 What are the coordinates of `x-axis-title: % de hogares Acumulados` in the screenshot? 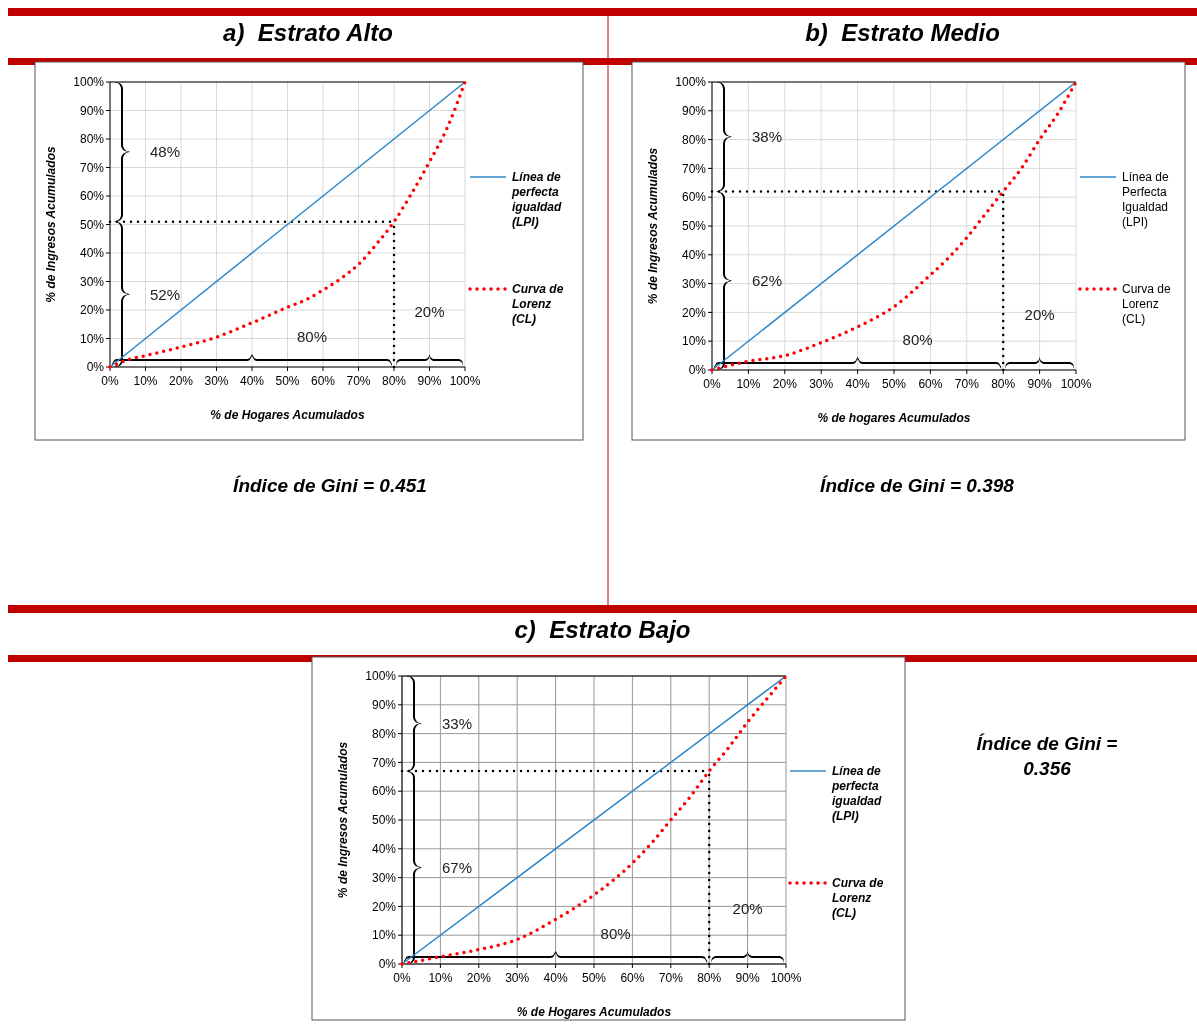 It's located at (894, 418).